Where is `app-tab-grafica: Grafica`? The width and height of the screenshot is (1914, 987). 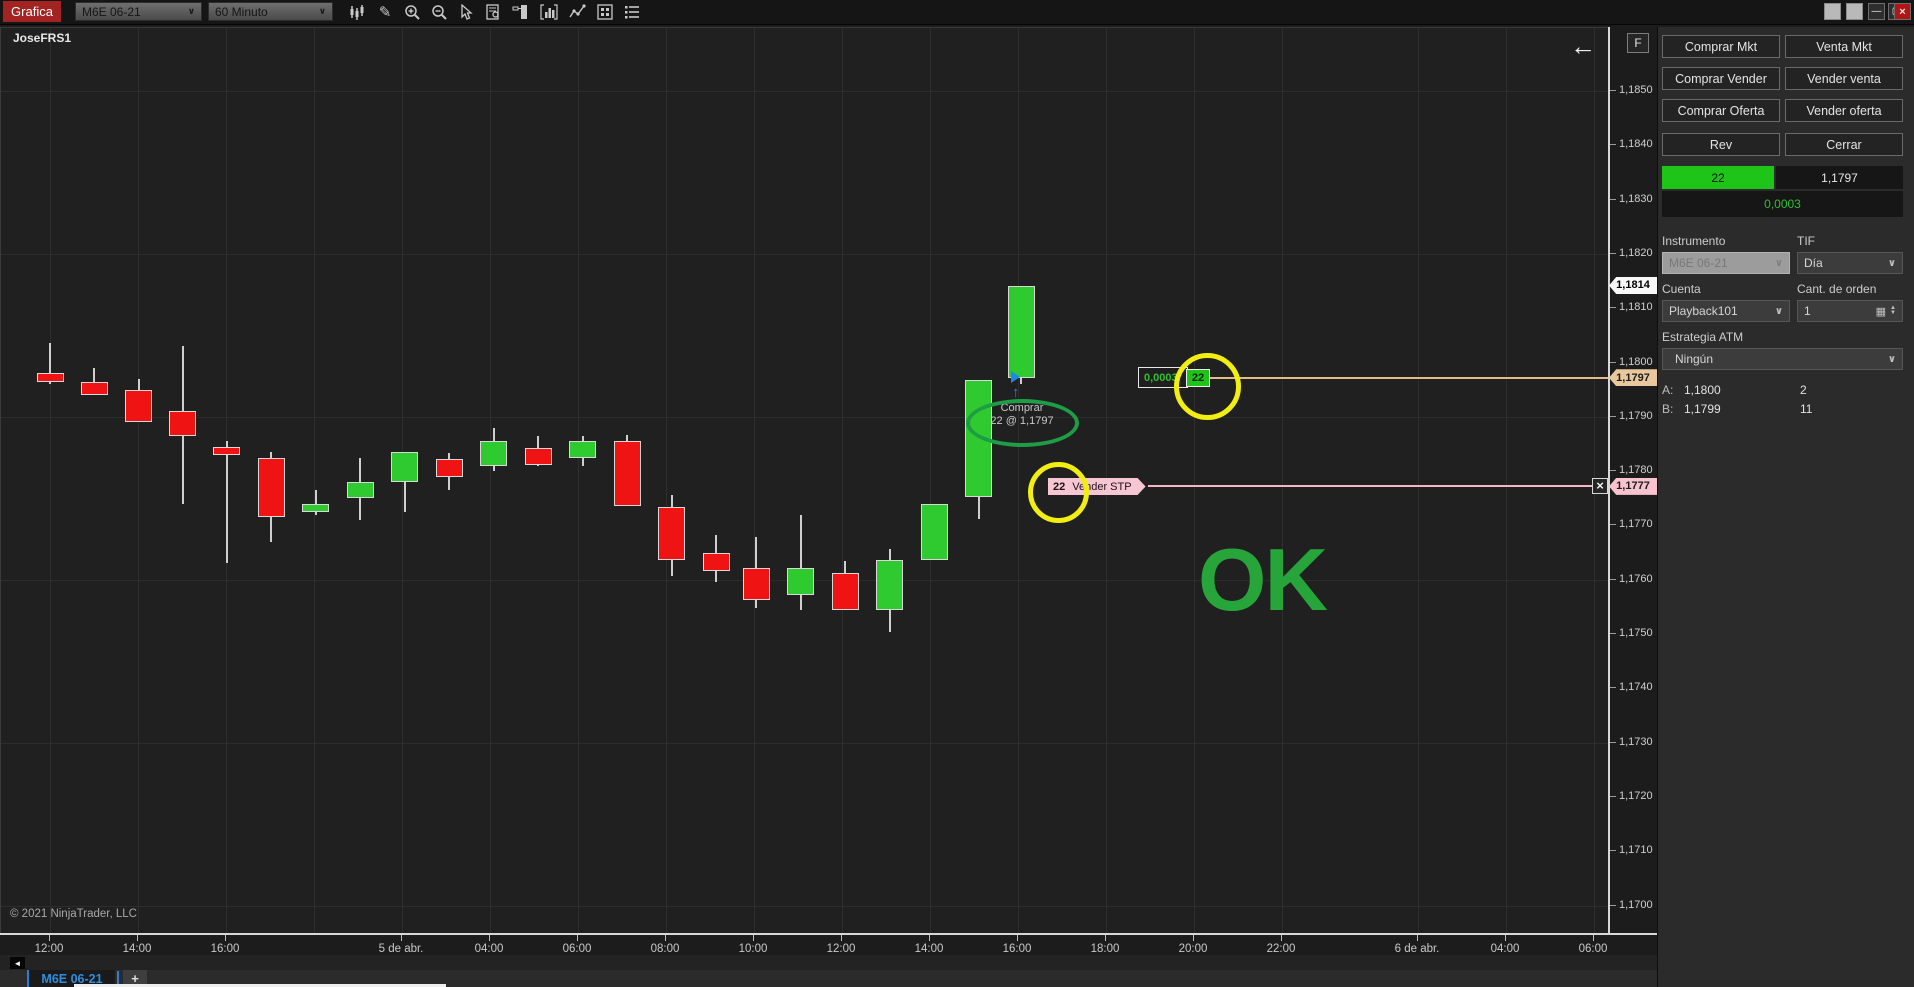 app-tab-grafica: Grafica is located at coordinates (32, 11).